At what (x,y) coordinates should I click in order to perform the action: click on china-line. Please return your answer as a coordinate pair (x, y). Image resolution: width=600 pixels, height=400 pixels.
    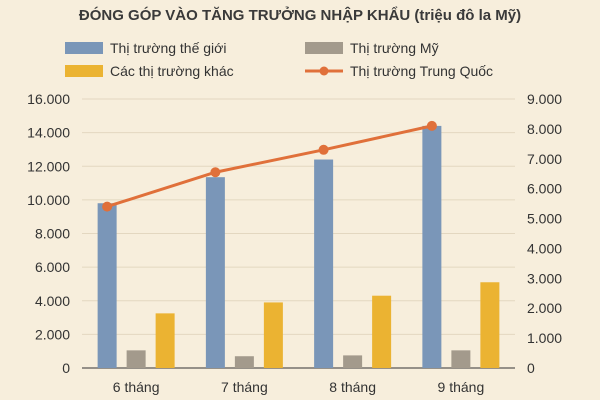
    Looking at the image, I should click on (269, 166).